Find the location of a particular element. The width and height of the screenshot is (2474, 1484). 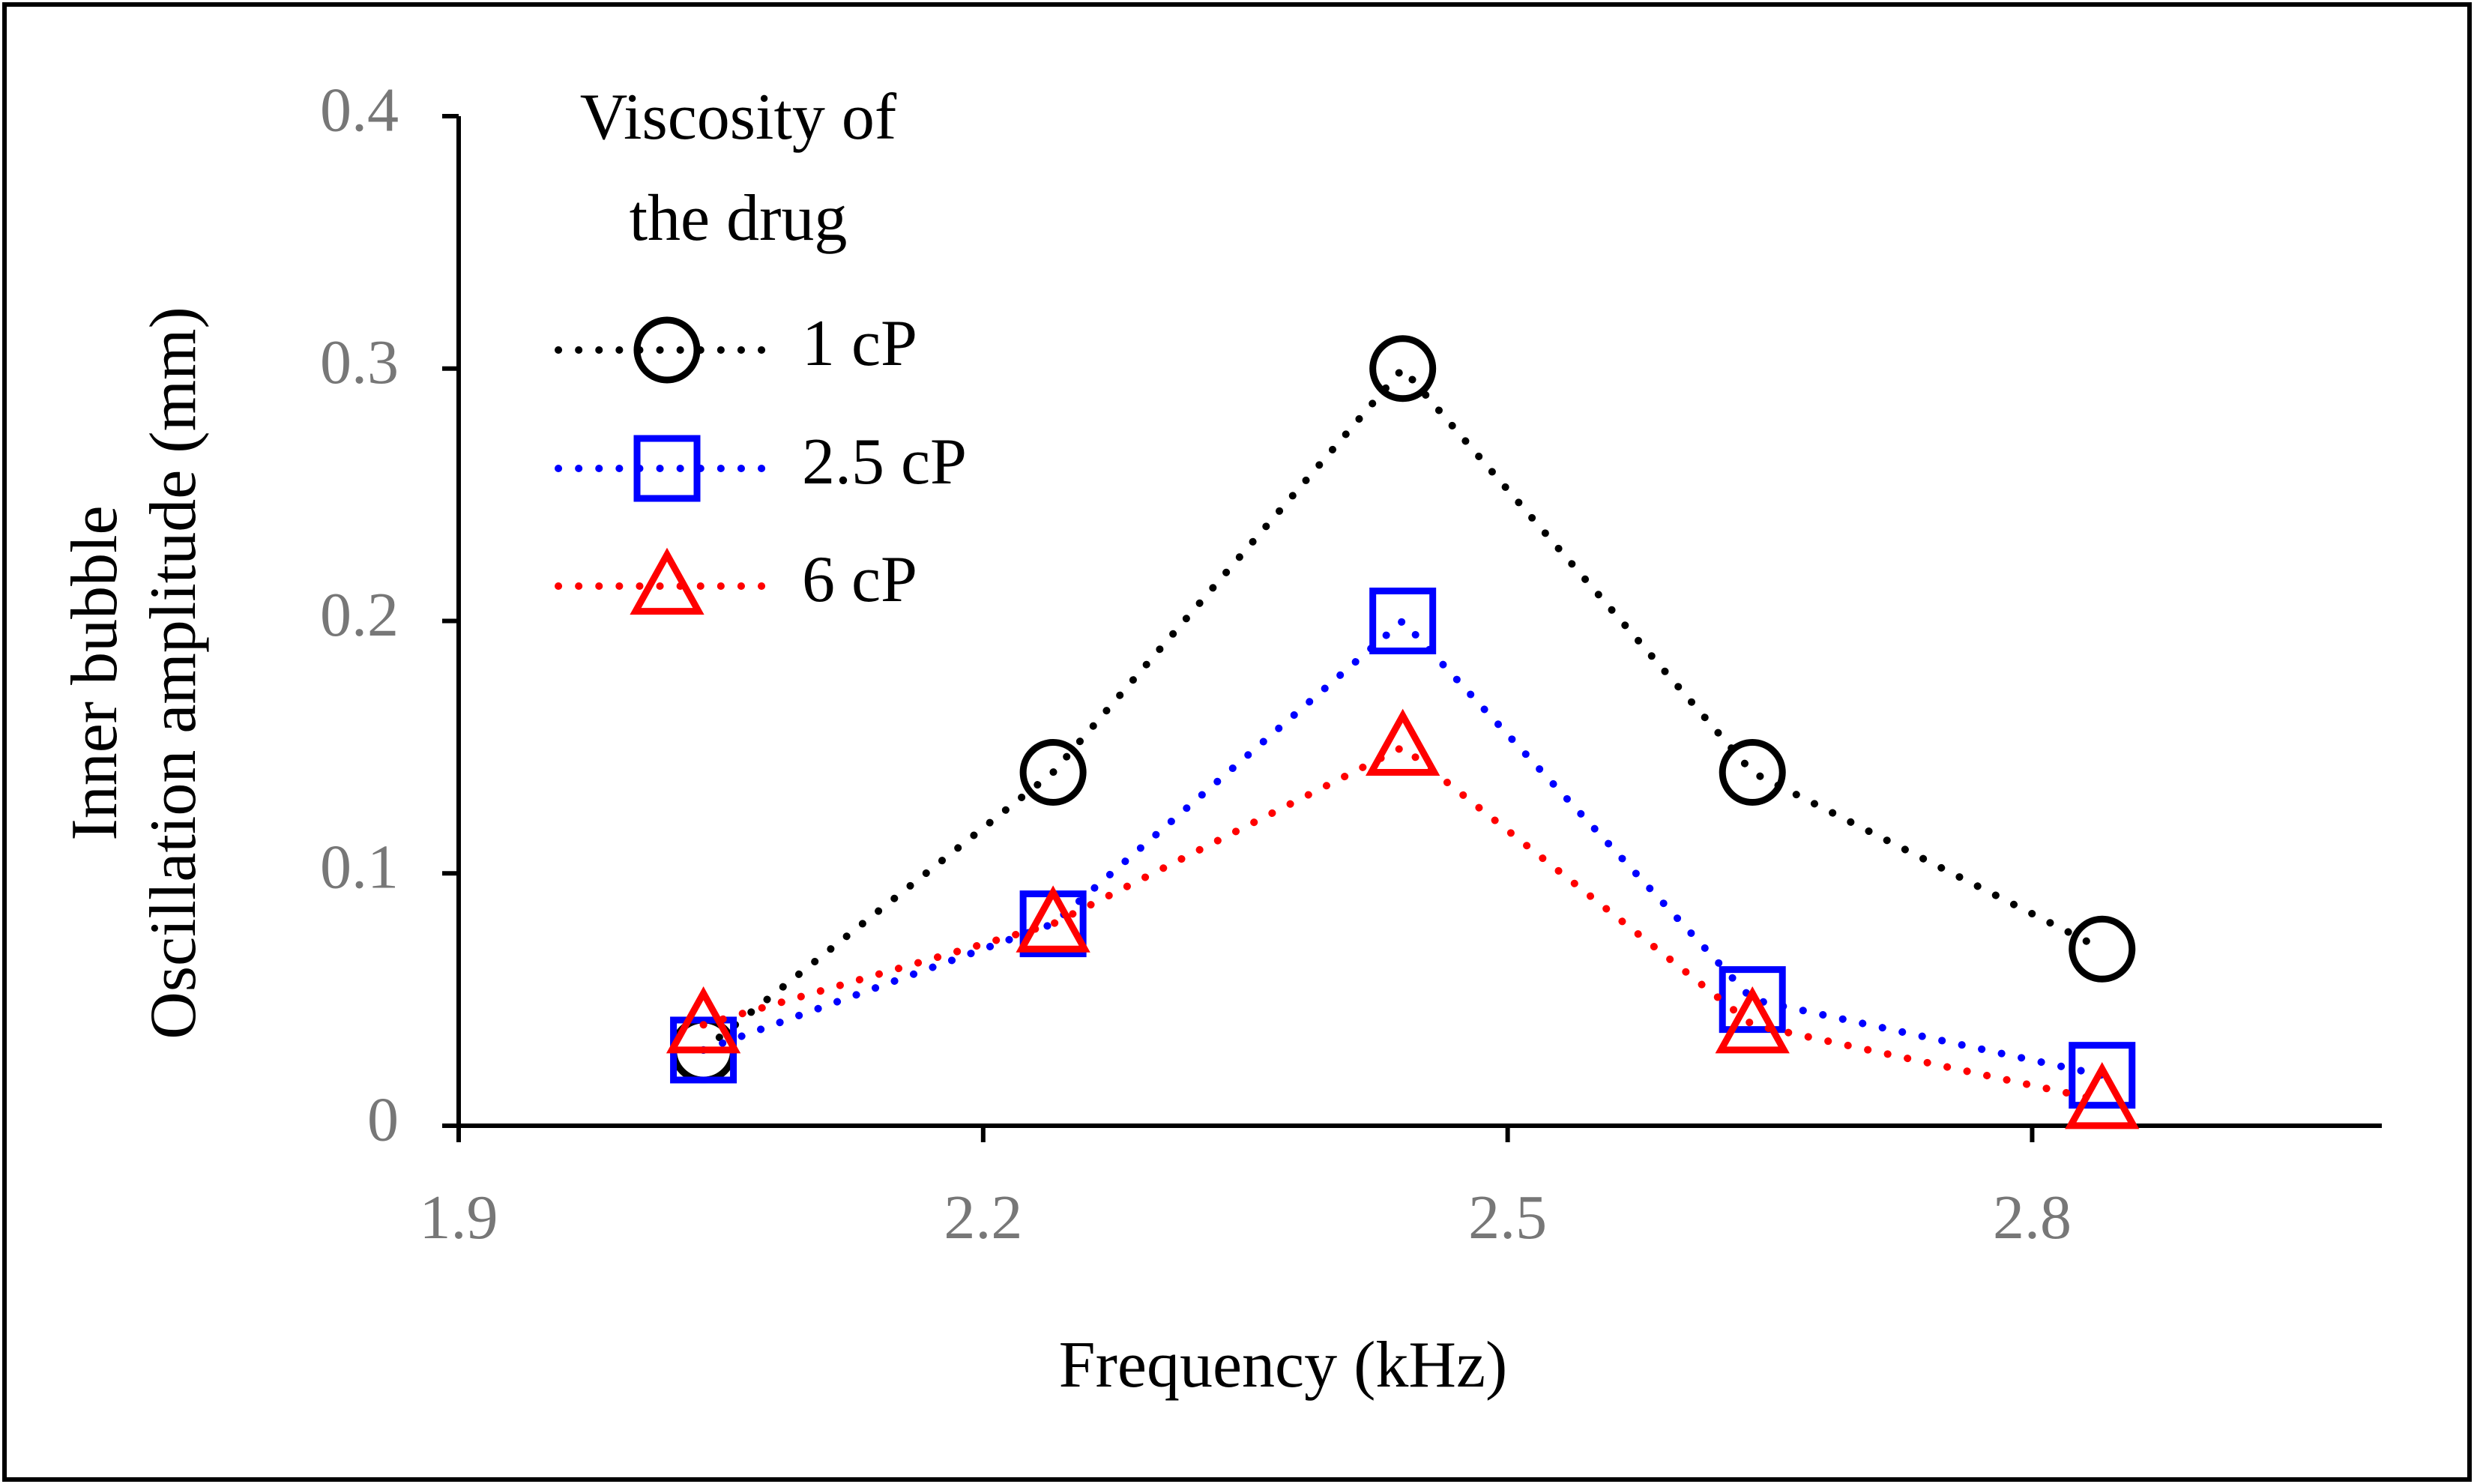

y-tick-label: 0 is located at coordinates (383, 1120).